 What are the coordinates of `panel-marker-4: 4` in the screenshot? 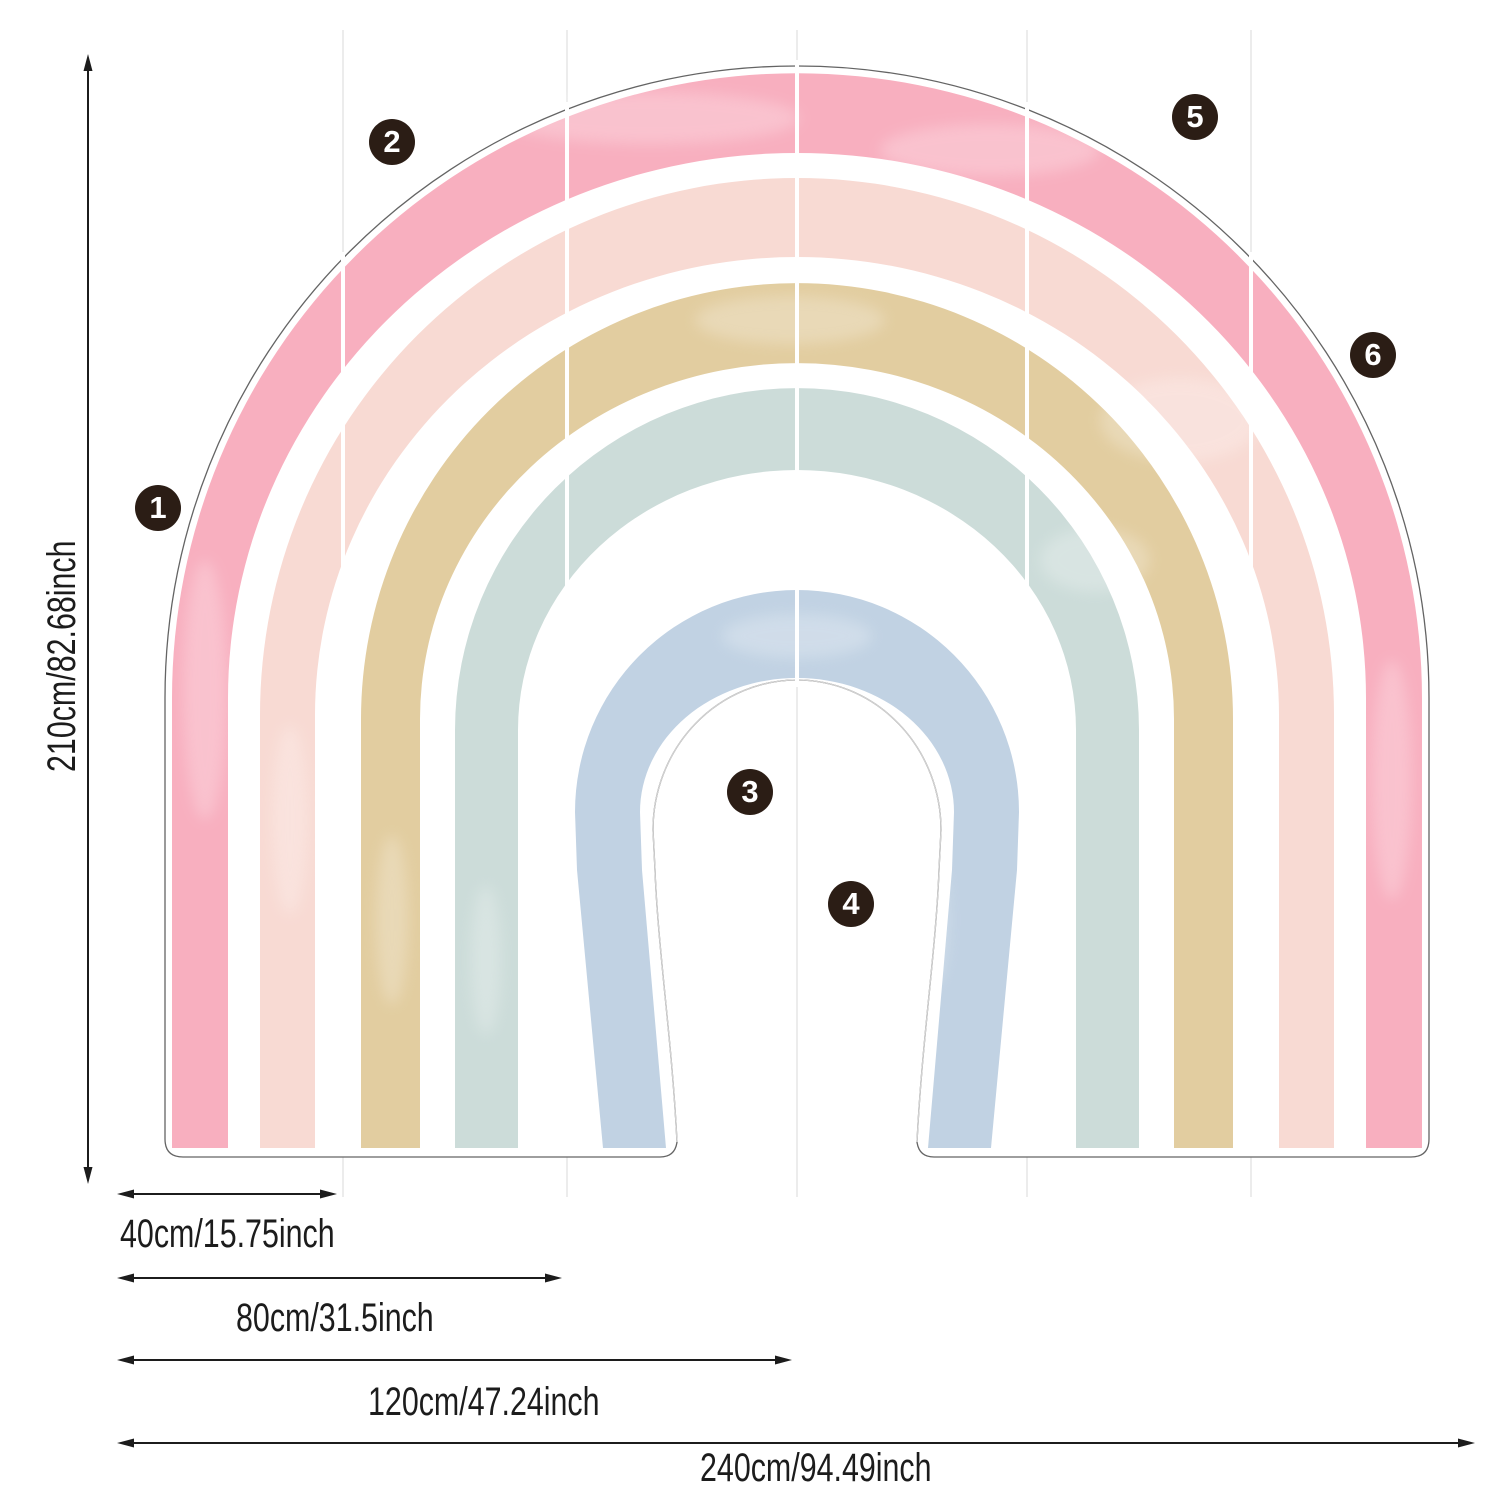 It's located at (851, 904).